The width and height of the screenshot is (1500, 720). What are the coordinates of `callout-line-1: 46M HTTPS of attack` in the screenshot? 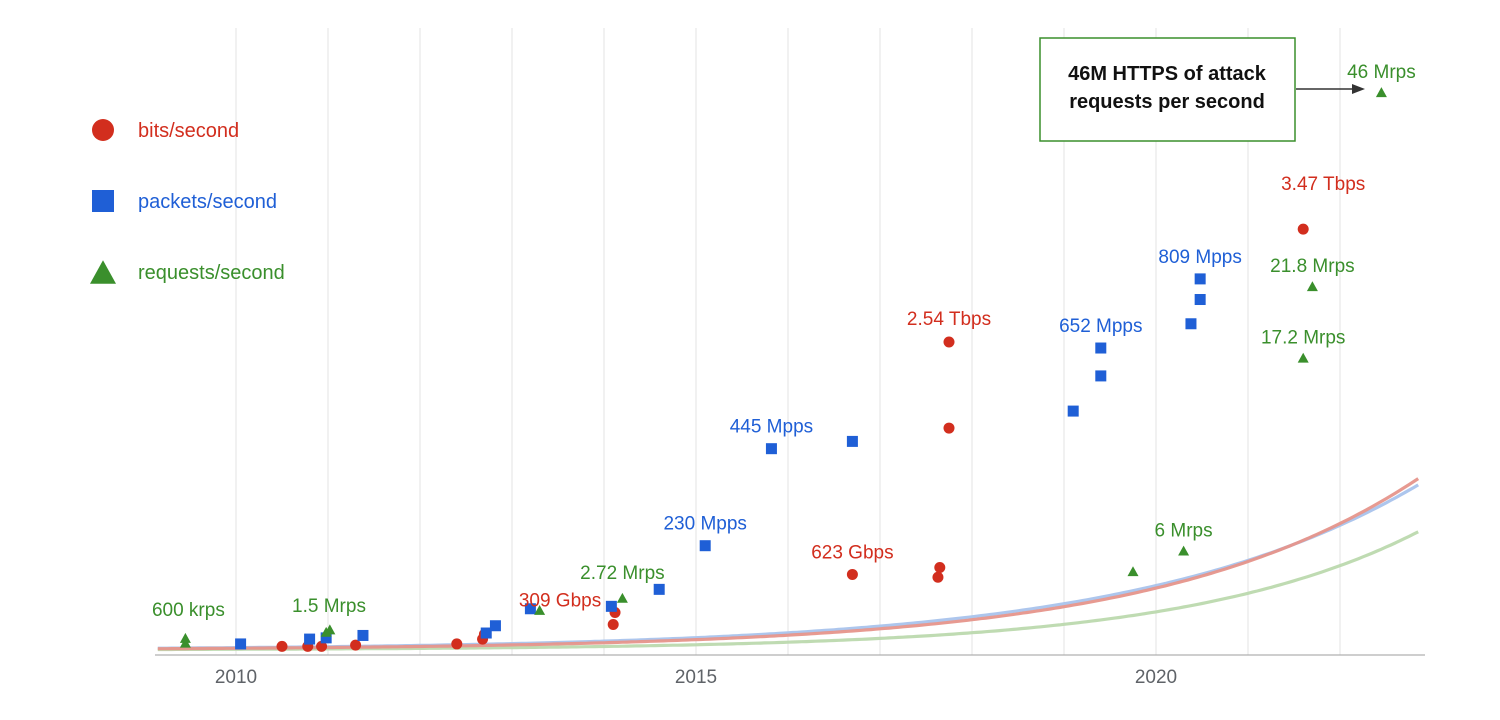 It's located at (1167, 74).